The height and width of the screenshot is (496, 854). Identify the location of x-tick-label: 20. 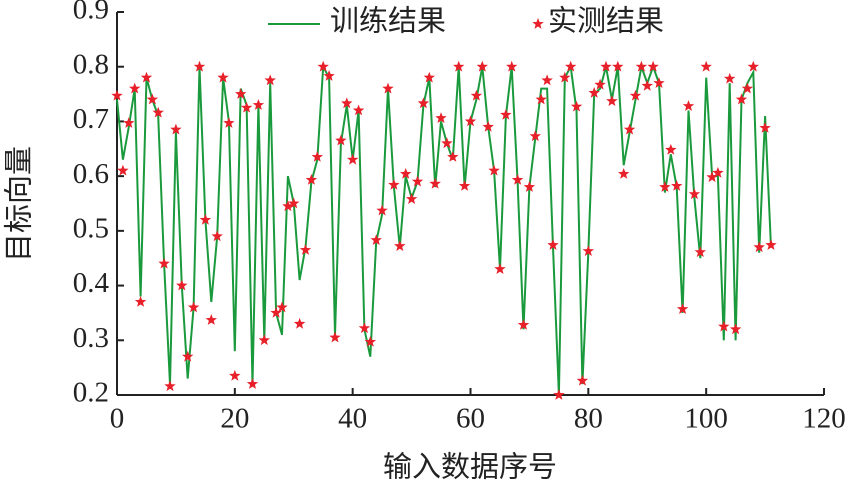
(234, 419).